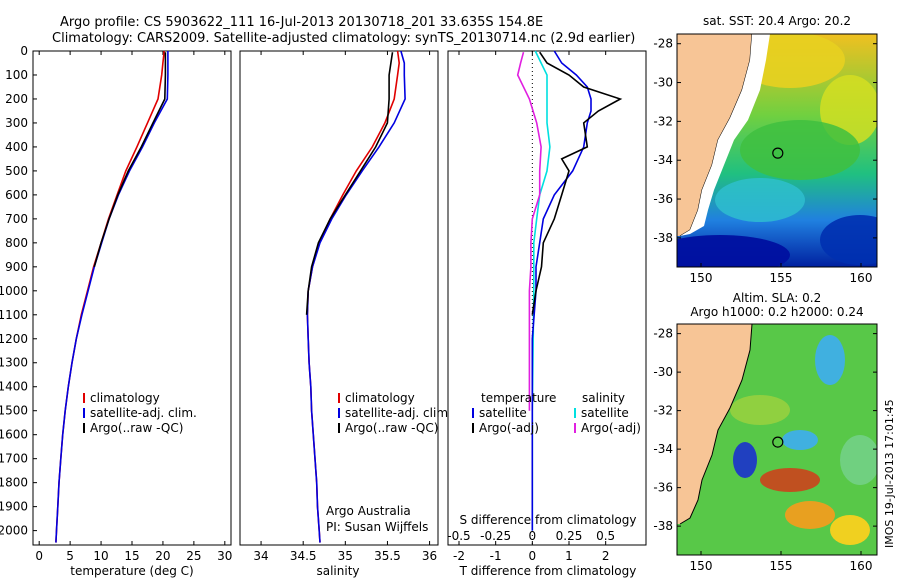 Image resolution: width=900 pixels, height=580 pixels. I want to click on x-tick-label: 30, so click(224, 556).